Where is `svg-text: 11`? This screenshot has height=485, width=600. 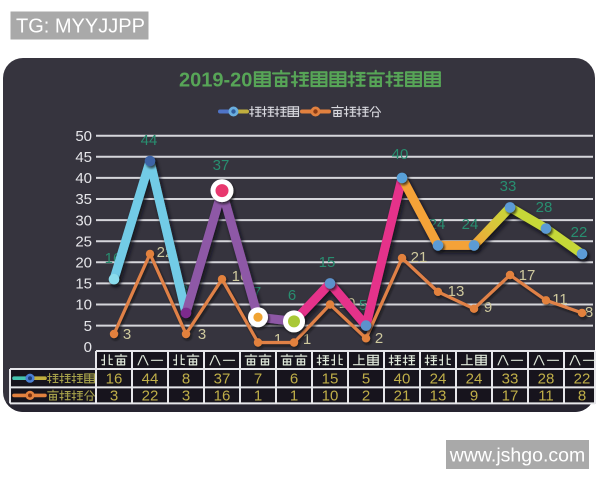 svg-text: 11 is located at coordinates (546, 396).